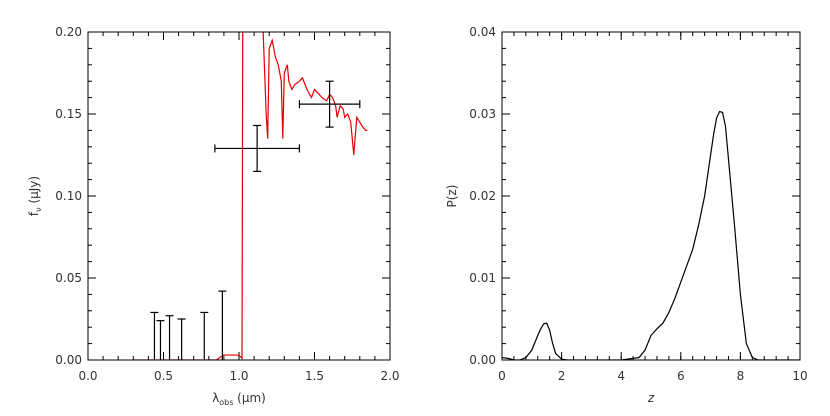 The image size is (830, 416). I want to click on left-y-tick-label: 0.00, so click(68, 360).